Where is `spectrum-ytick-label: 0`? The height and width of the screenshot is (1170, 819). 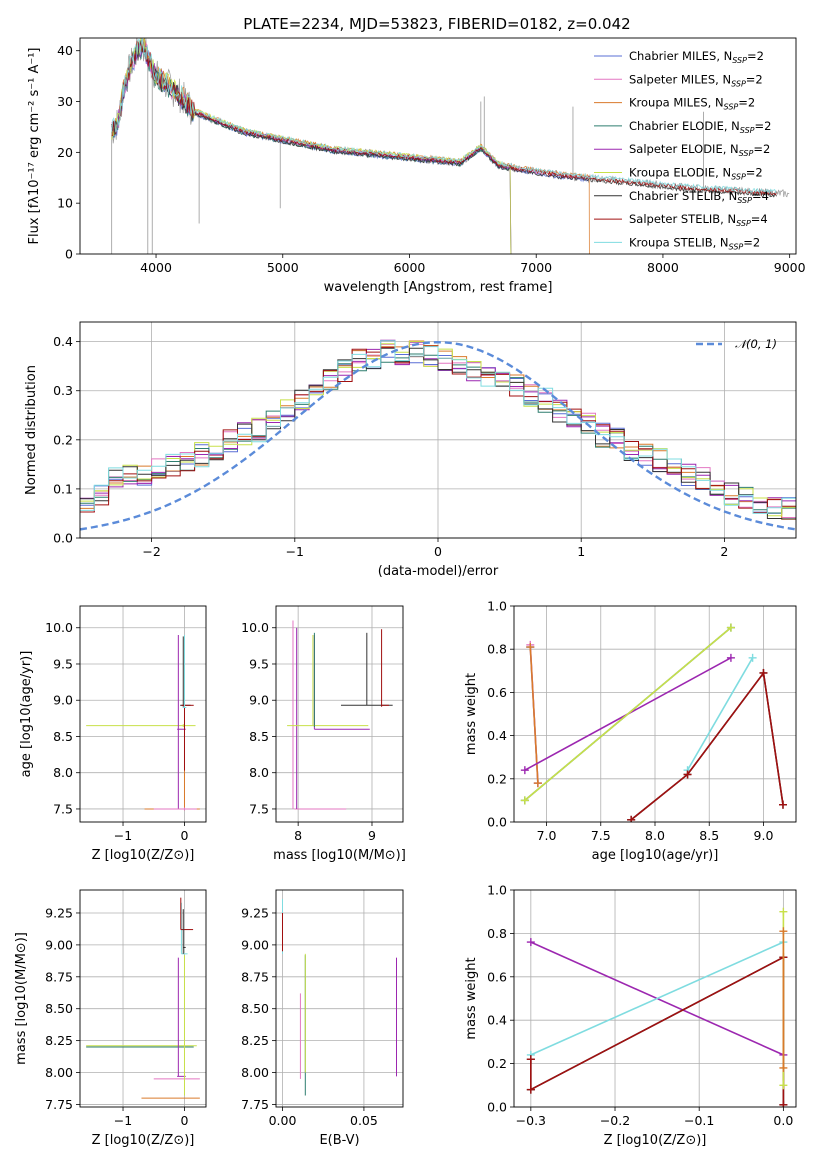 spectrum-ytick-label: 0 is located at coordinates (69, 254).